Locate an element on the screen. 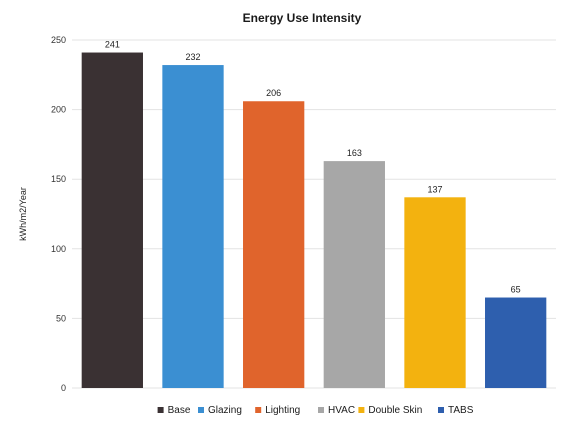 This screenshot has width=579, height=427. chart-title: Energy Use Intensity is located at coordinates (302, 18).